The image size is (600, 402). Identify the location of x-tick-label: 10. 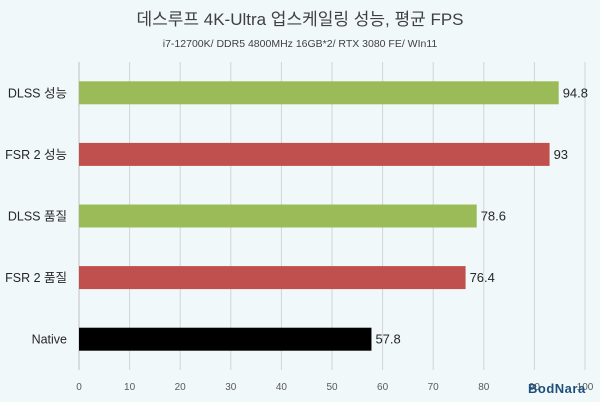
(130, 387).